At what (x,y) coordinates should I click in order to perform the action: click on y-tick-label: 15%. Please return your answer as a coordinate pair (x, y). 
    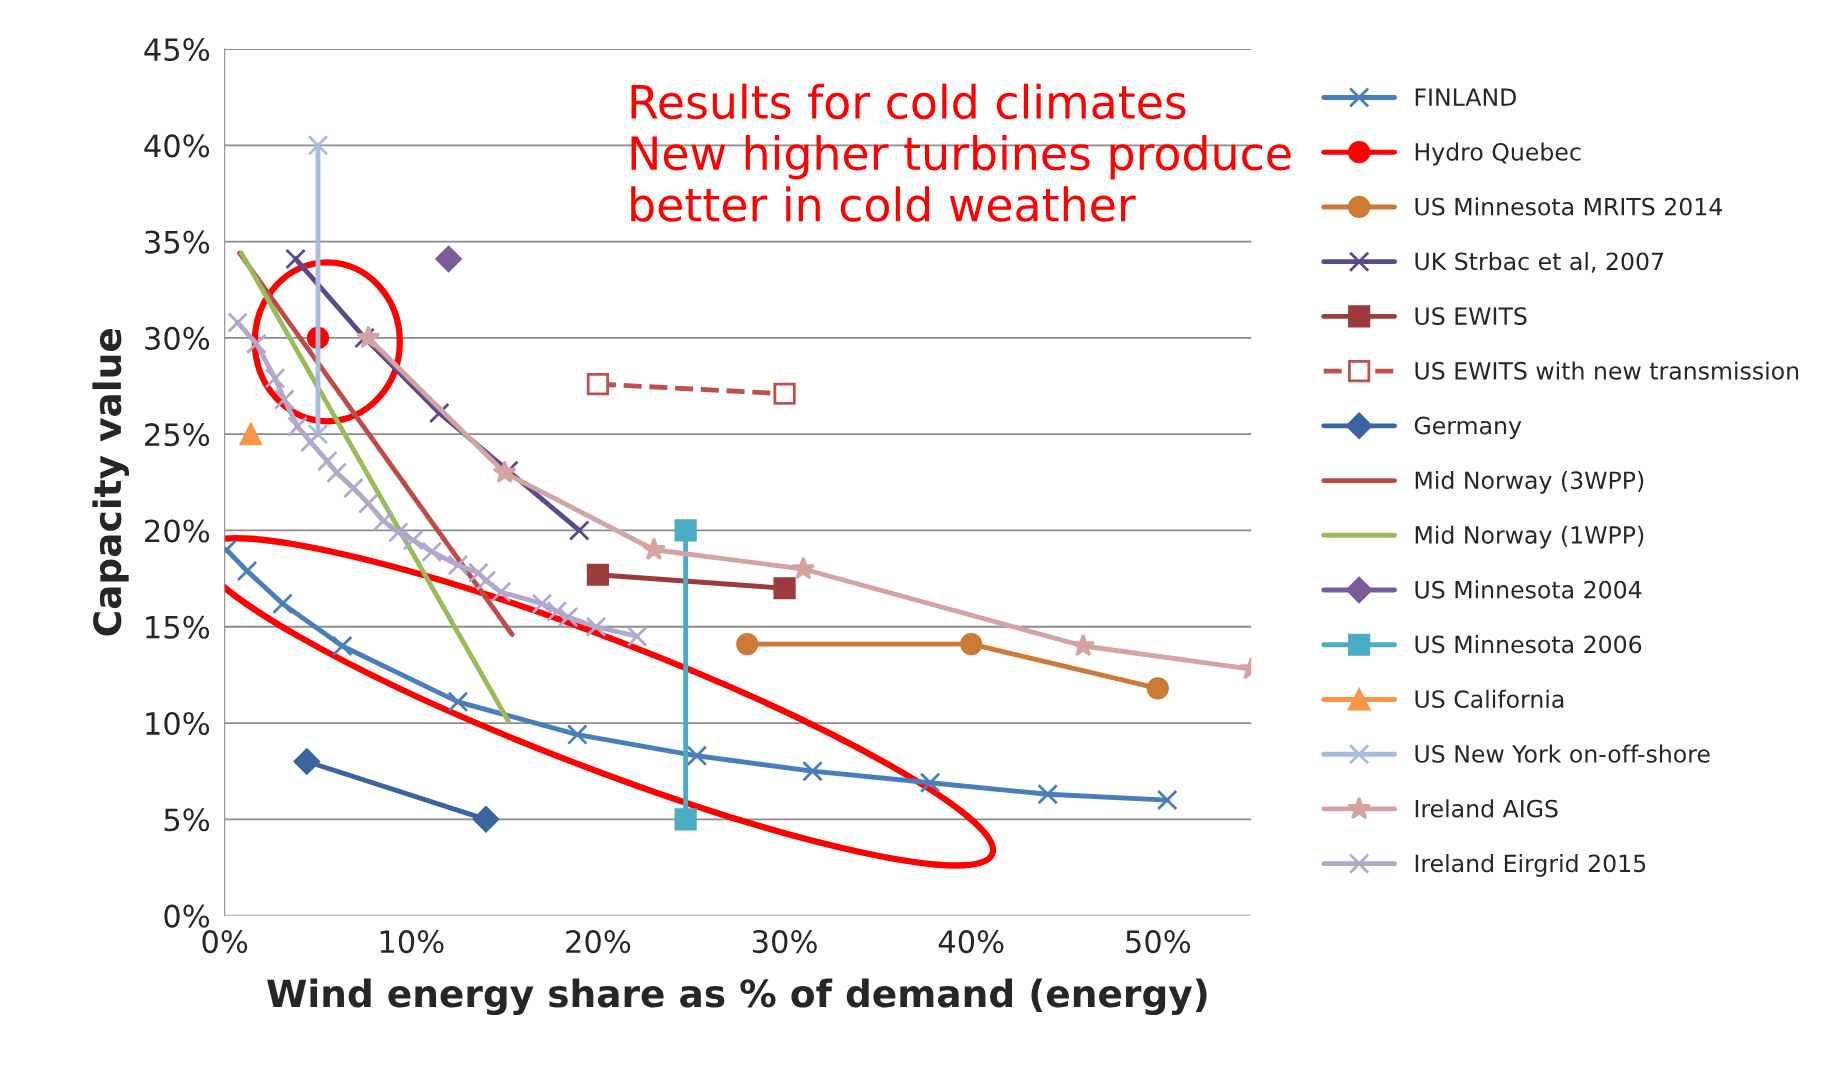
    Looking at the image, I should click on (178, 627).